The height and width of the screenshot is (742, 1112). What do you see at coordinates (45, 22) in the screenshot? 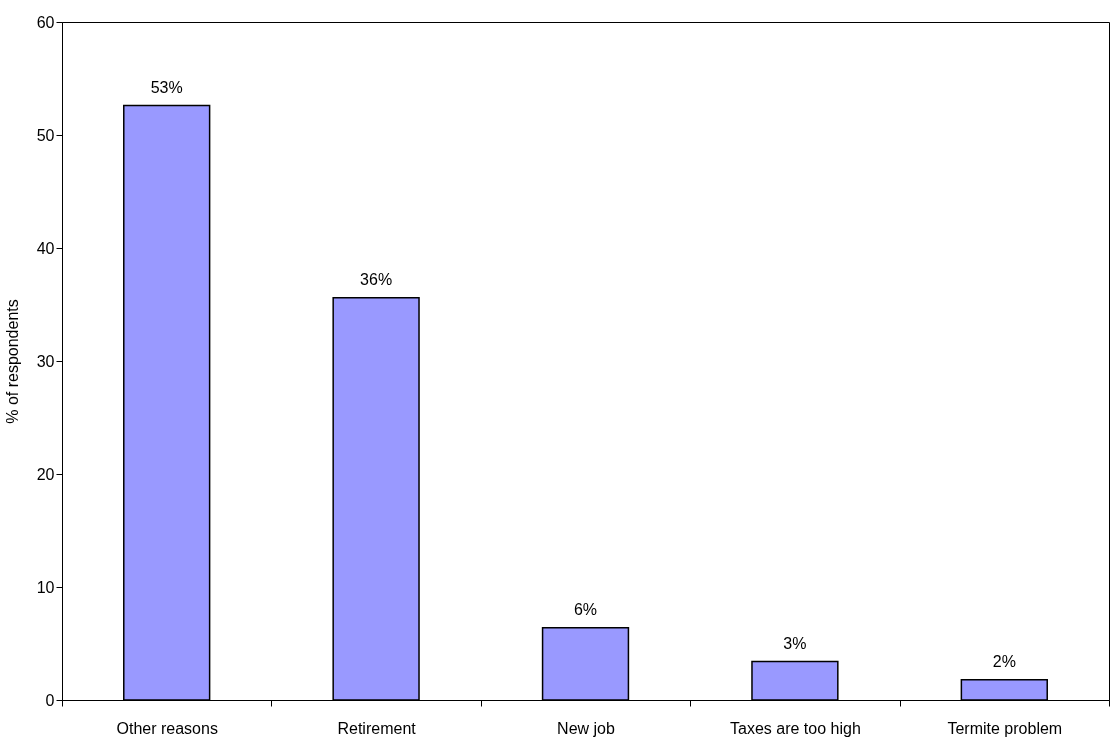
I see `y-tick-label: 60` at bounding box center [45, 22].